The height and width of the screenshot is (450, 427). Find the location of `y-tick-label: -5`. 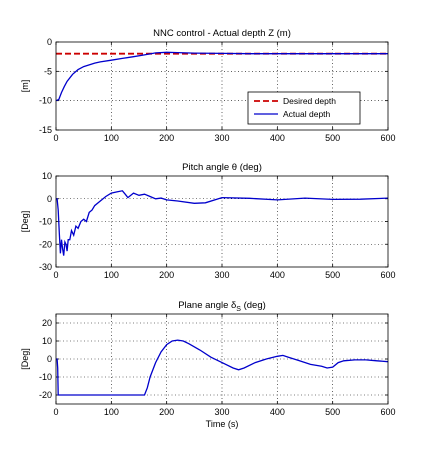

y-tick-label: -5 is located at coordinates (48, 71).